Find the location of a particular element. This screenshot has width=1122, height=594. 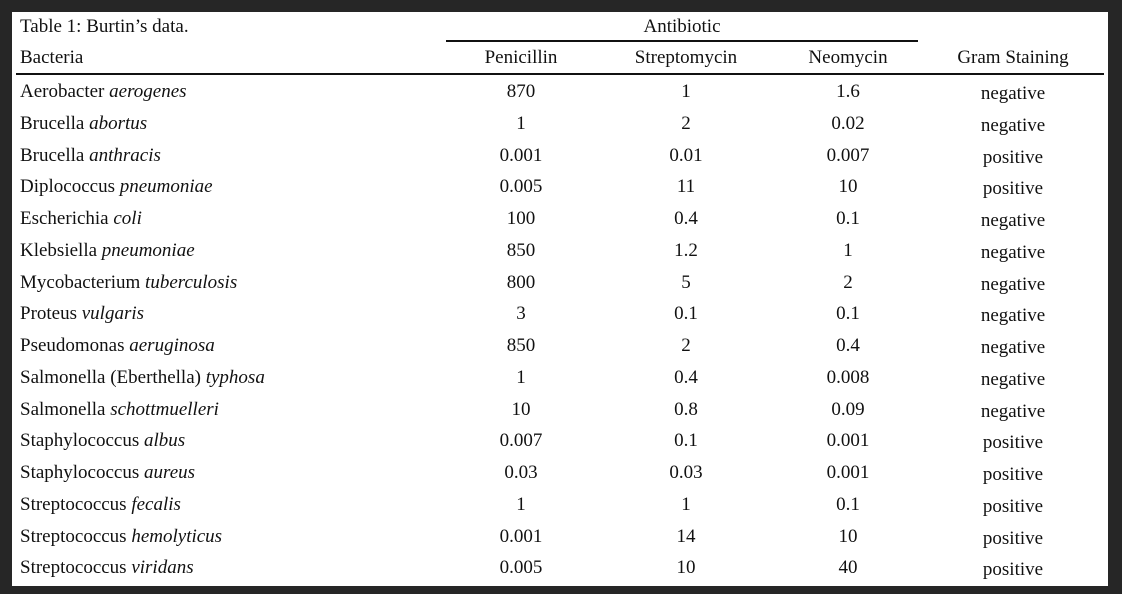

species-text: vulgaris is located at coordinates (113, 314).